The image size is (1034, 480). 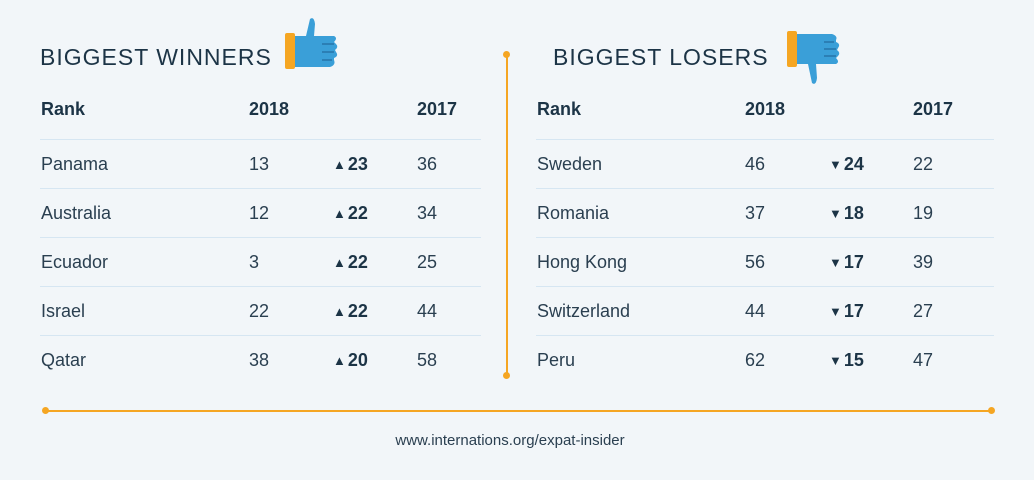 I want to click on rank-2018: 38, so click(x=259, y=360).